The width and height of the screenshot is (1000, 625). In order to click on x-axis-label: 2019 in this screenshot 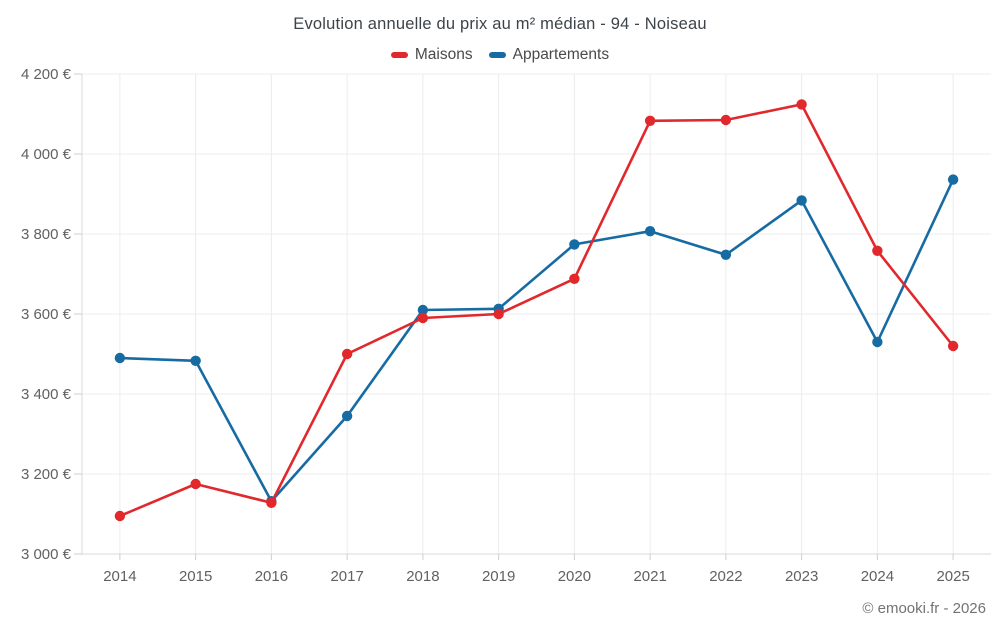, I will do `click(498, 576)`.